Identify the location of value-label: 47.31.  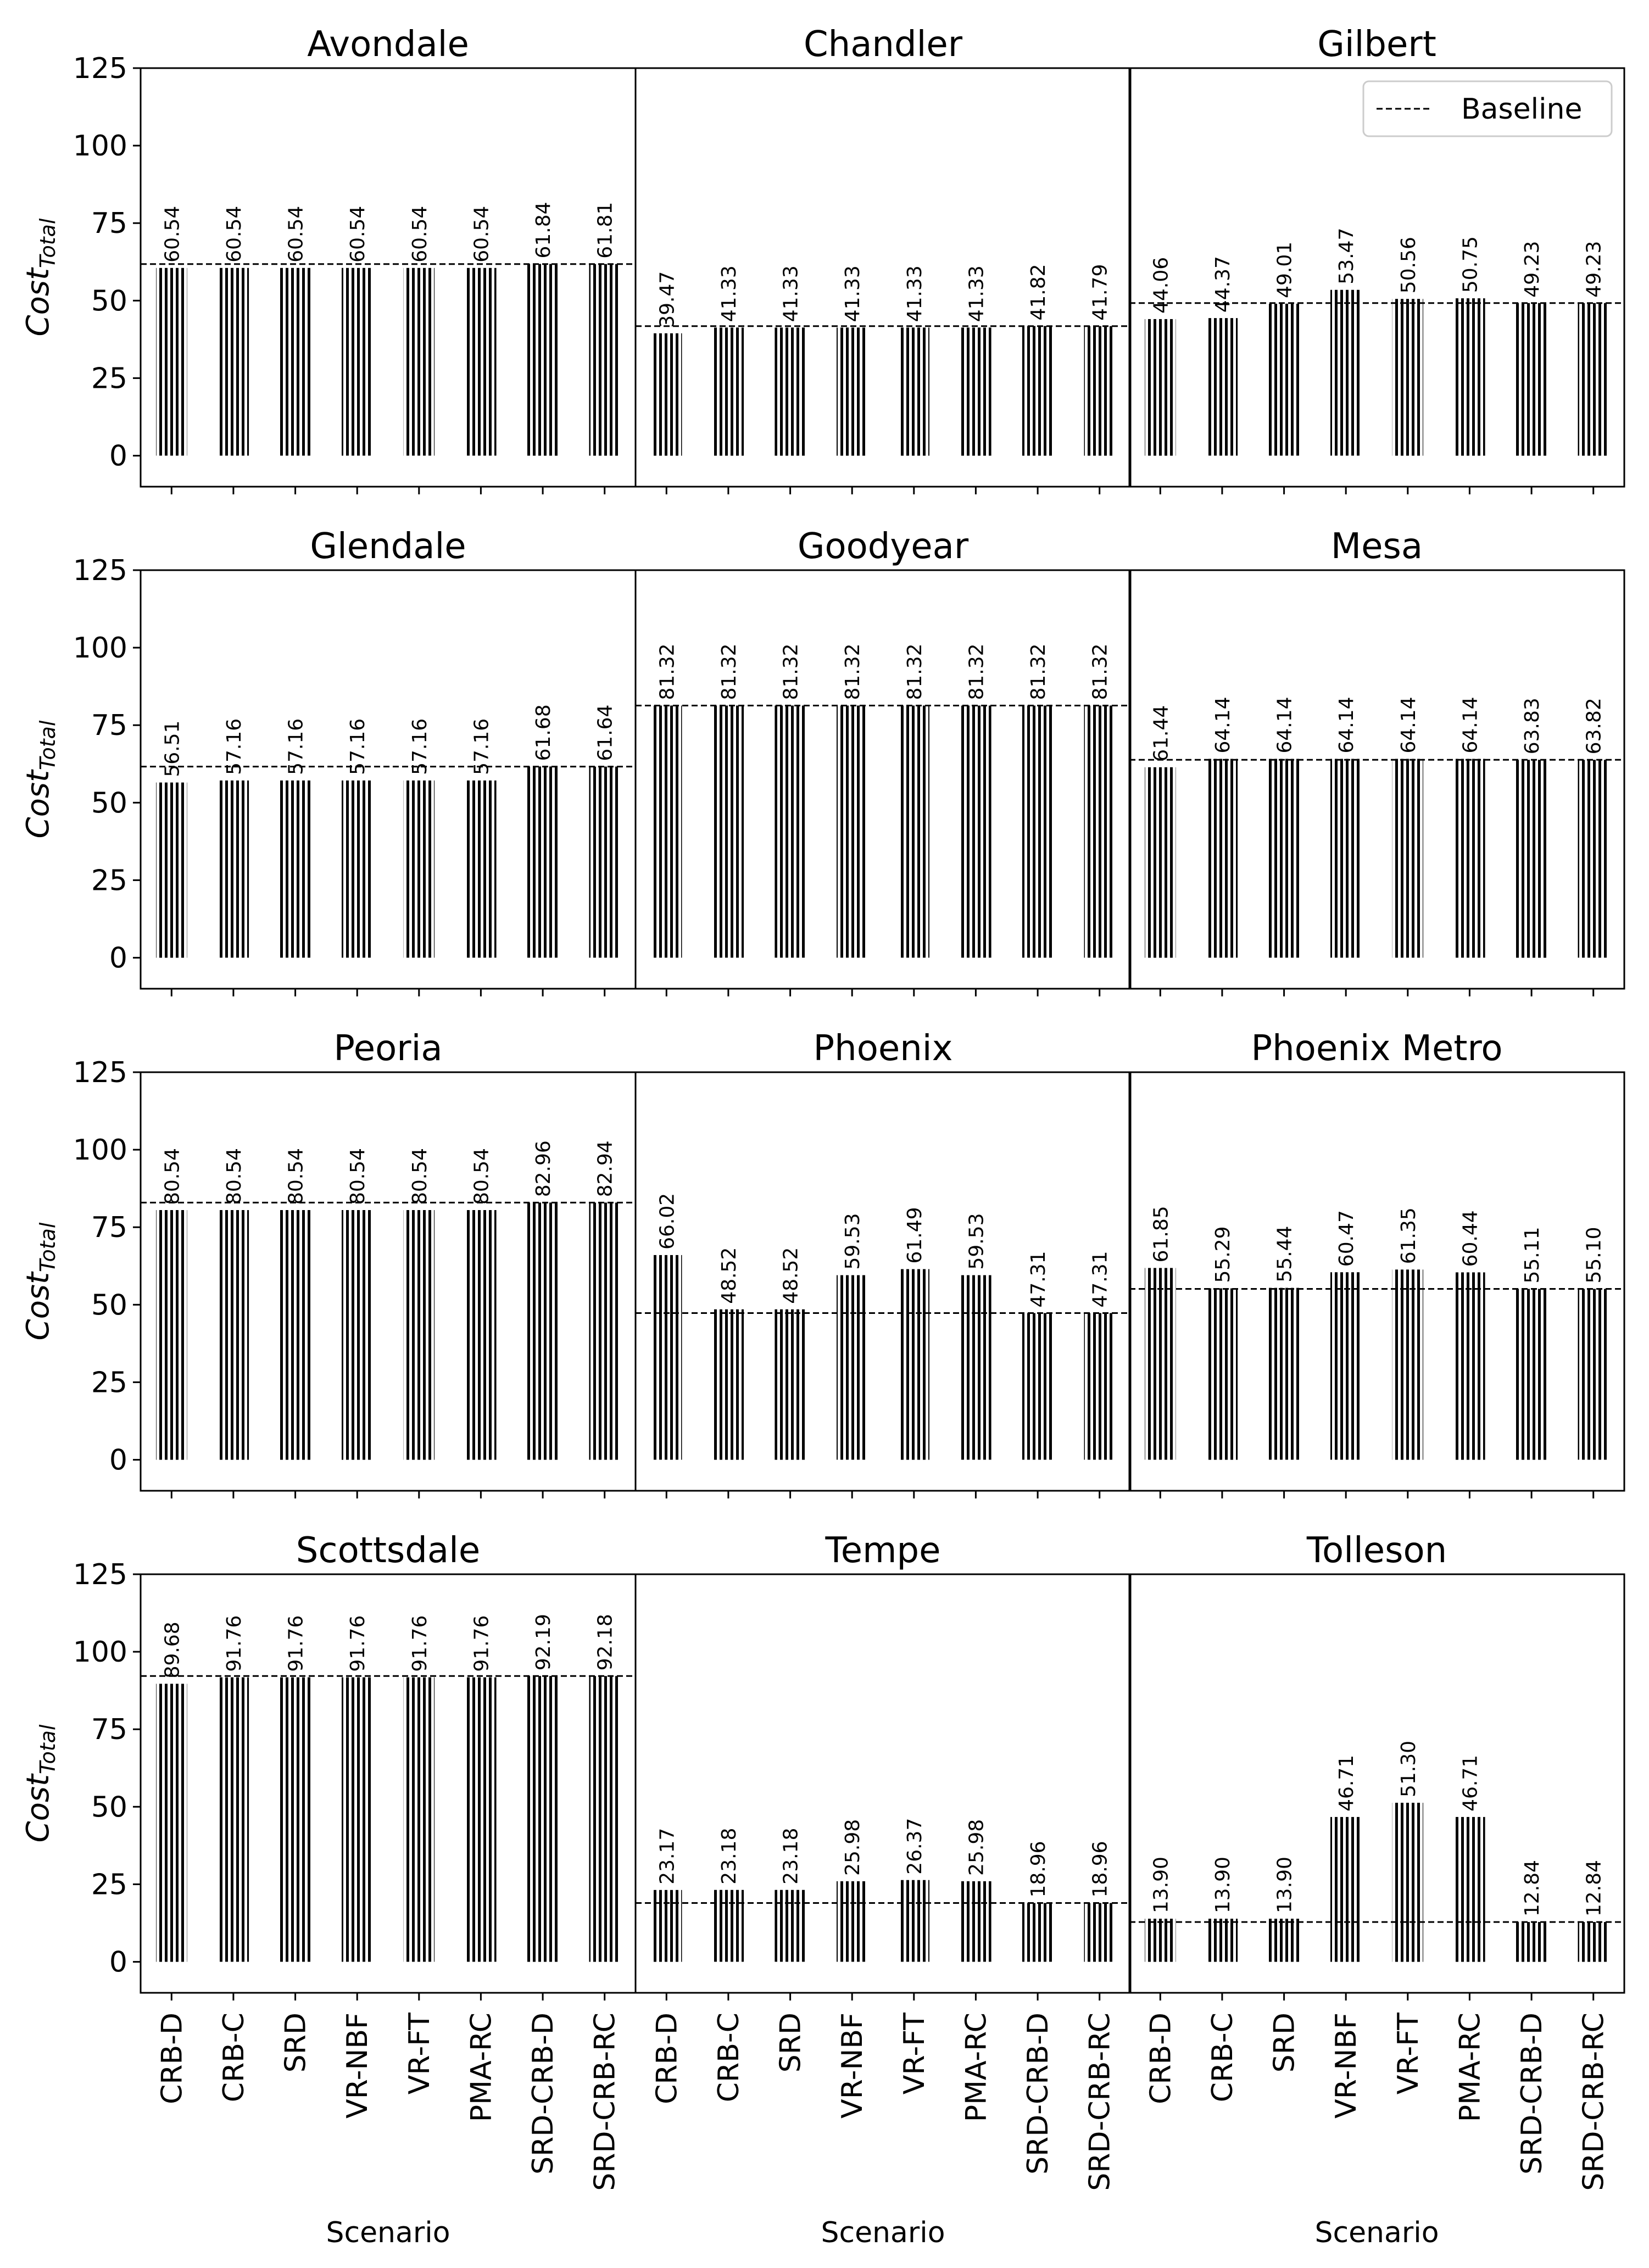
(1038, 1279).